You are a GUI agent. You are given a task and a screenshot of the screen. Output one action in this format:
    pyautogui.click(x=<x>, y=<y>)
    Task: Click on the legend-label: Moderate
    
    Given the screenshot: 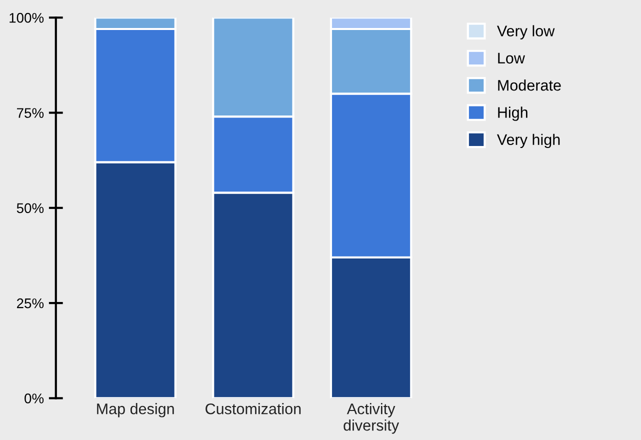 What is the action you would take?
    pyautogui.click(x=529, y=85)
    